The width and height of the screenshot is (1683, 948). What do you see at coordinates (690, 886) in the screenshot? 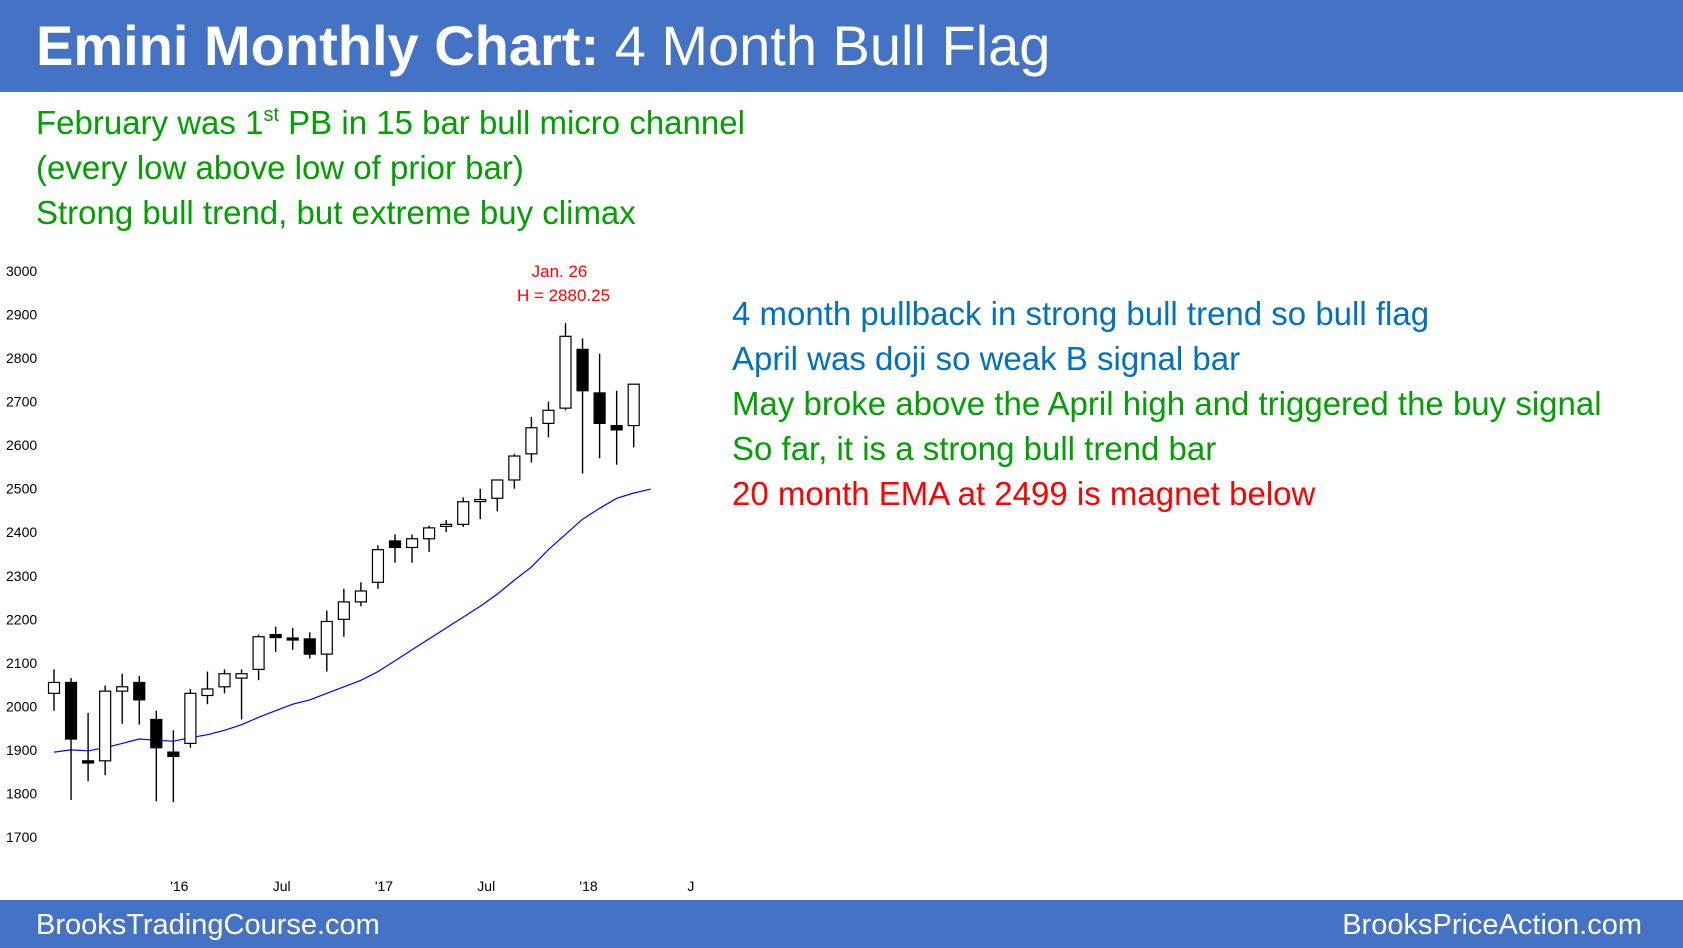
I see `x-tick-label: J` at bounding box center [690, 886].